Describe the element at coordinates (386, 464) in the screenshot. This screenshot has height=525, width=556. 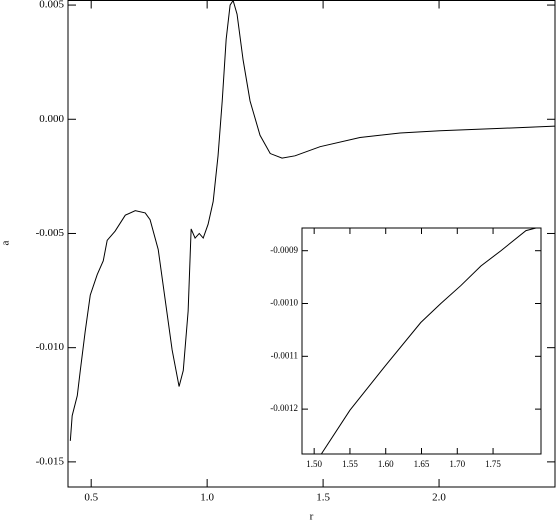
I see `x-tick-label: 1.60` at that location.